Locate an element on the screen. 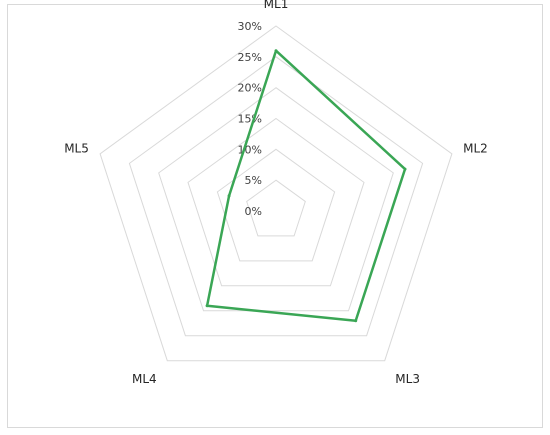  radial-ticks: 0%5%10%15%20%25%30% is located at coordinates (250, 119).